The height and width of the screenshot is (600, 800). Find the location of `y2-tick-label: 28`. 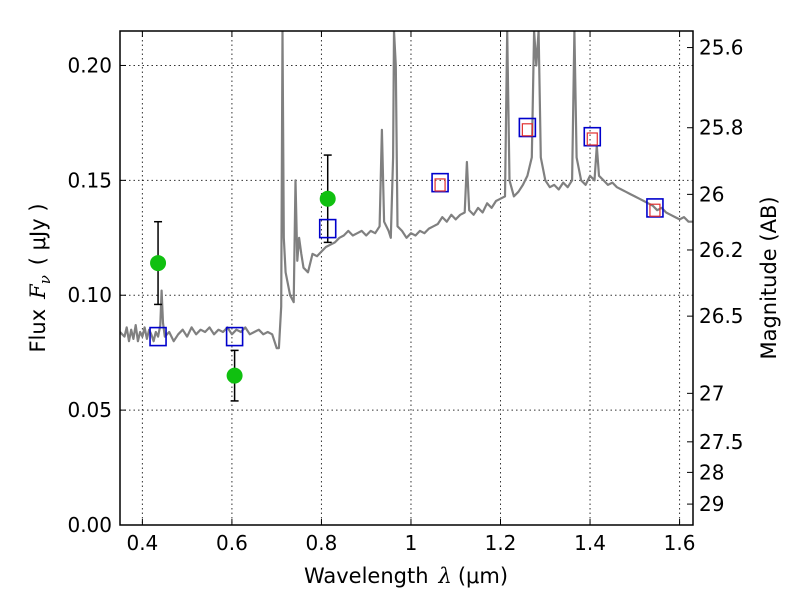

y2-tick-label: 28 is located at coordinates (711, 472).